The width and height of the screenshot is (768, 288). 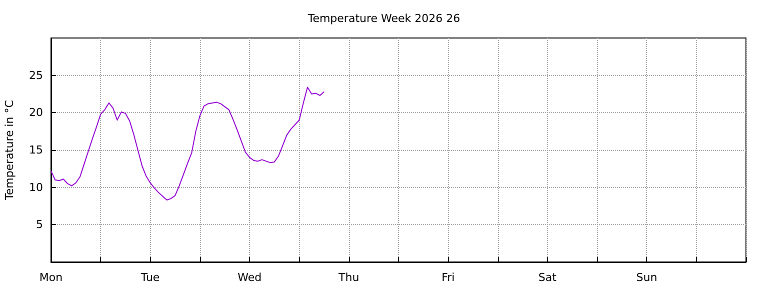 I want to click on x-tick-label: Wed, so click(x=250, y=277).